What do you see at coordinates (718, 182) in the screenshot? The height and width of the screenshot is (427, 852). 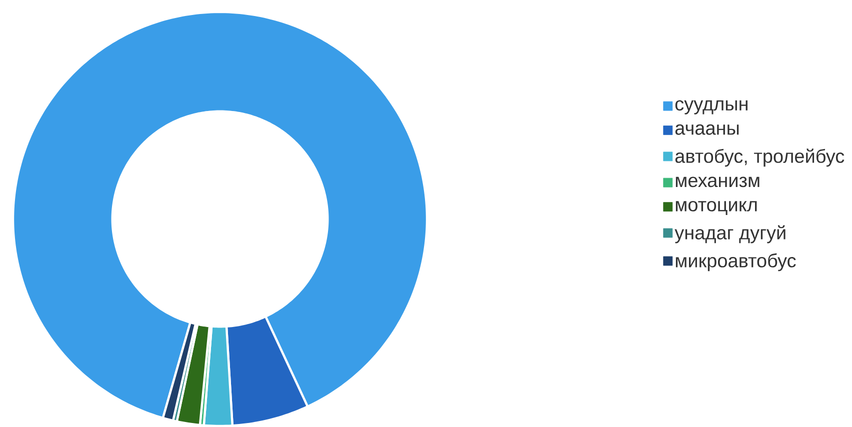 I see `legend-label: механизм` at bounding box center [718, 182].